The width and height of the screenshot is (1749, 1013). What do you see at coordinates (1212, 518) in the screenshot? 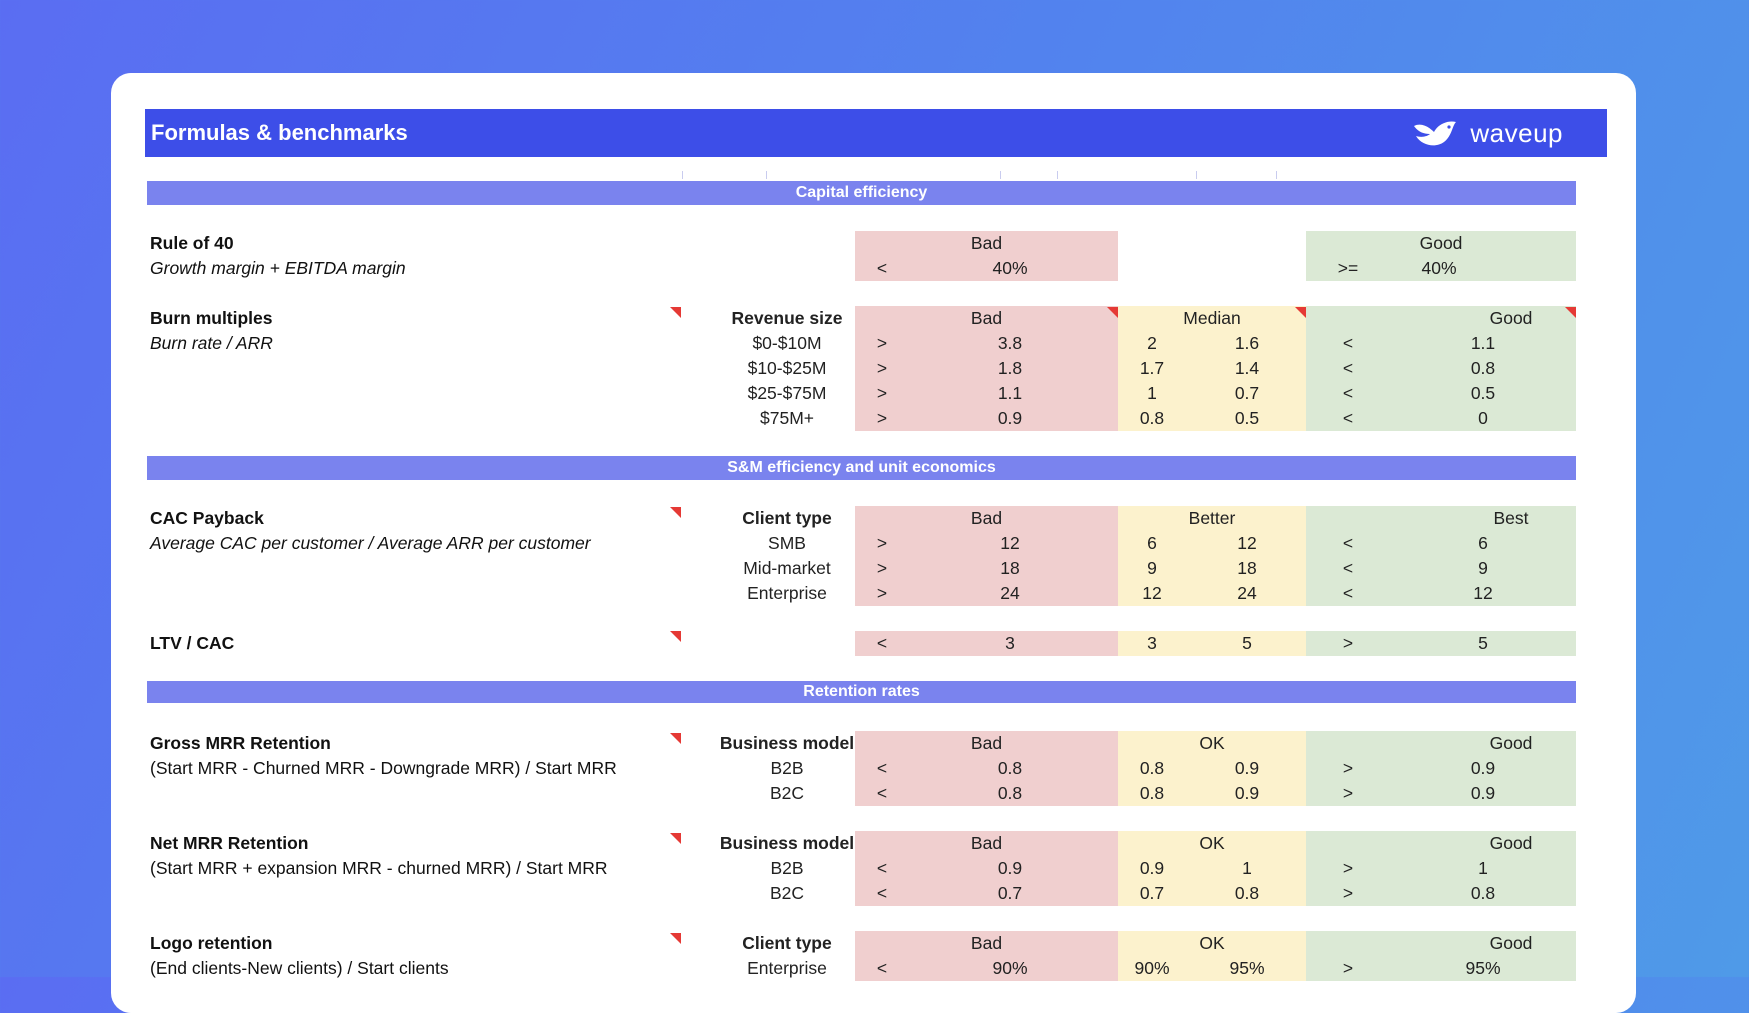
I see `cac-better-label: Better` at bounding box center [1212, 518].